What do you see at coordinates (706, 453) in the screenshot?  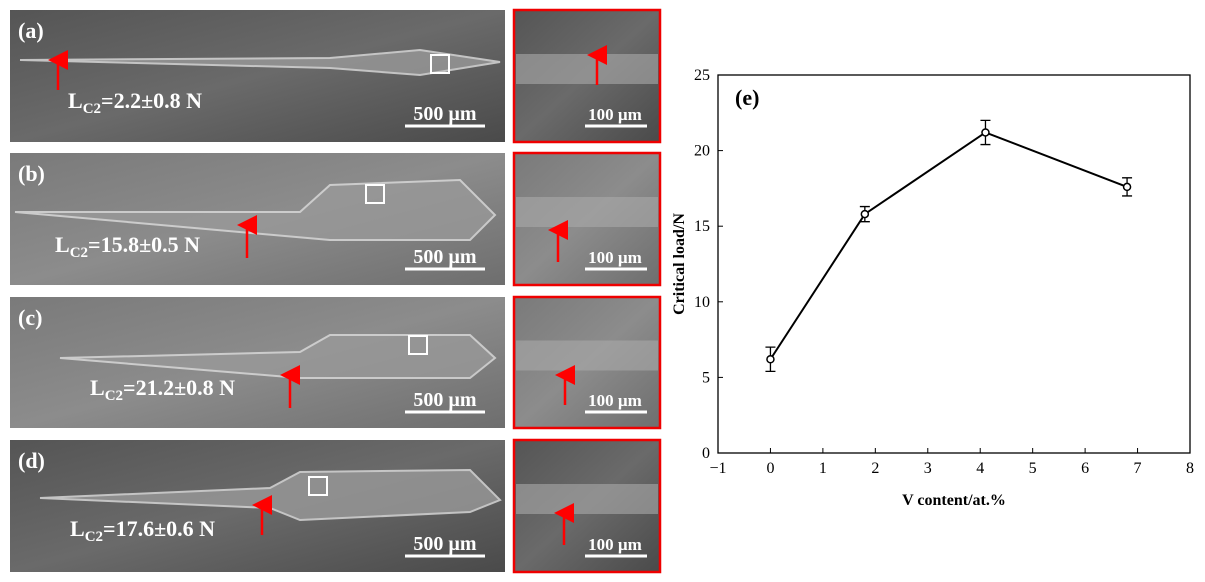 I see `y-tick-label: 0` at bounding box center [706, 453].